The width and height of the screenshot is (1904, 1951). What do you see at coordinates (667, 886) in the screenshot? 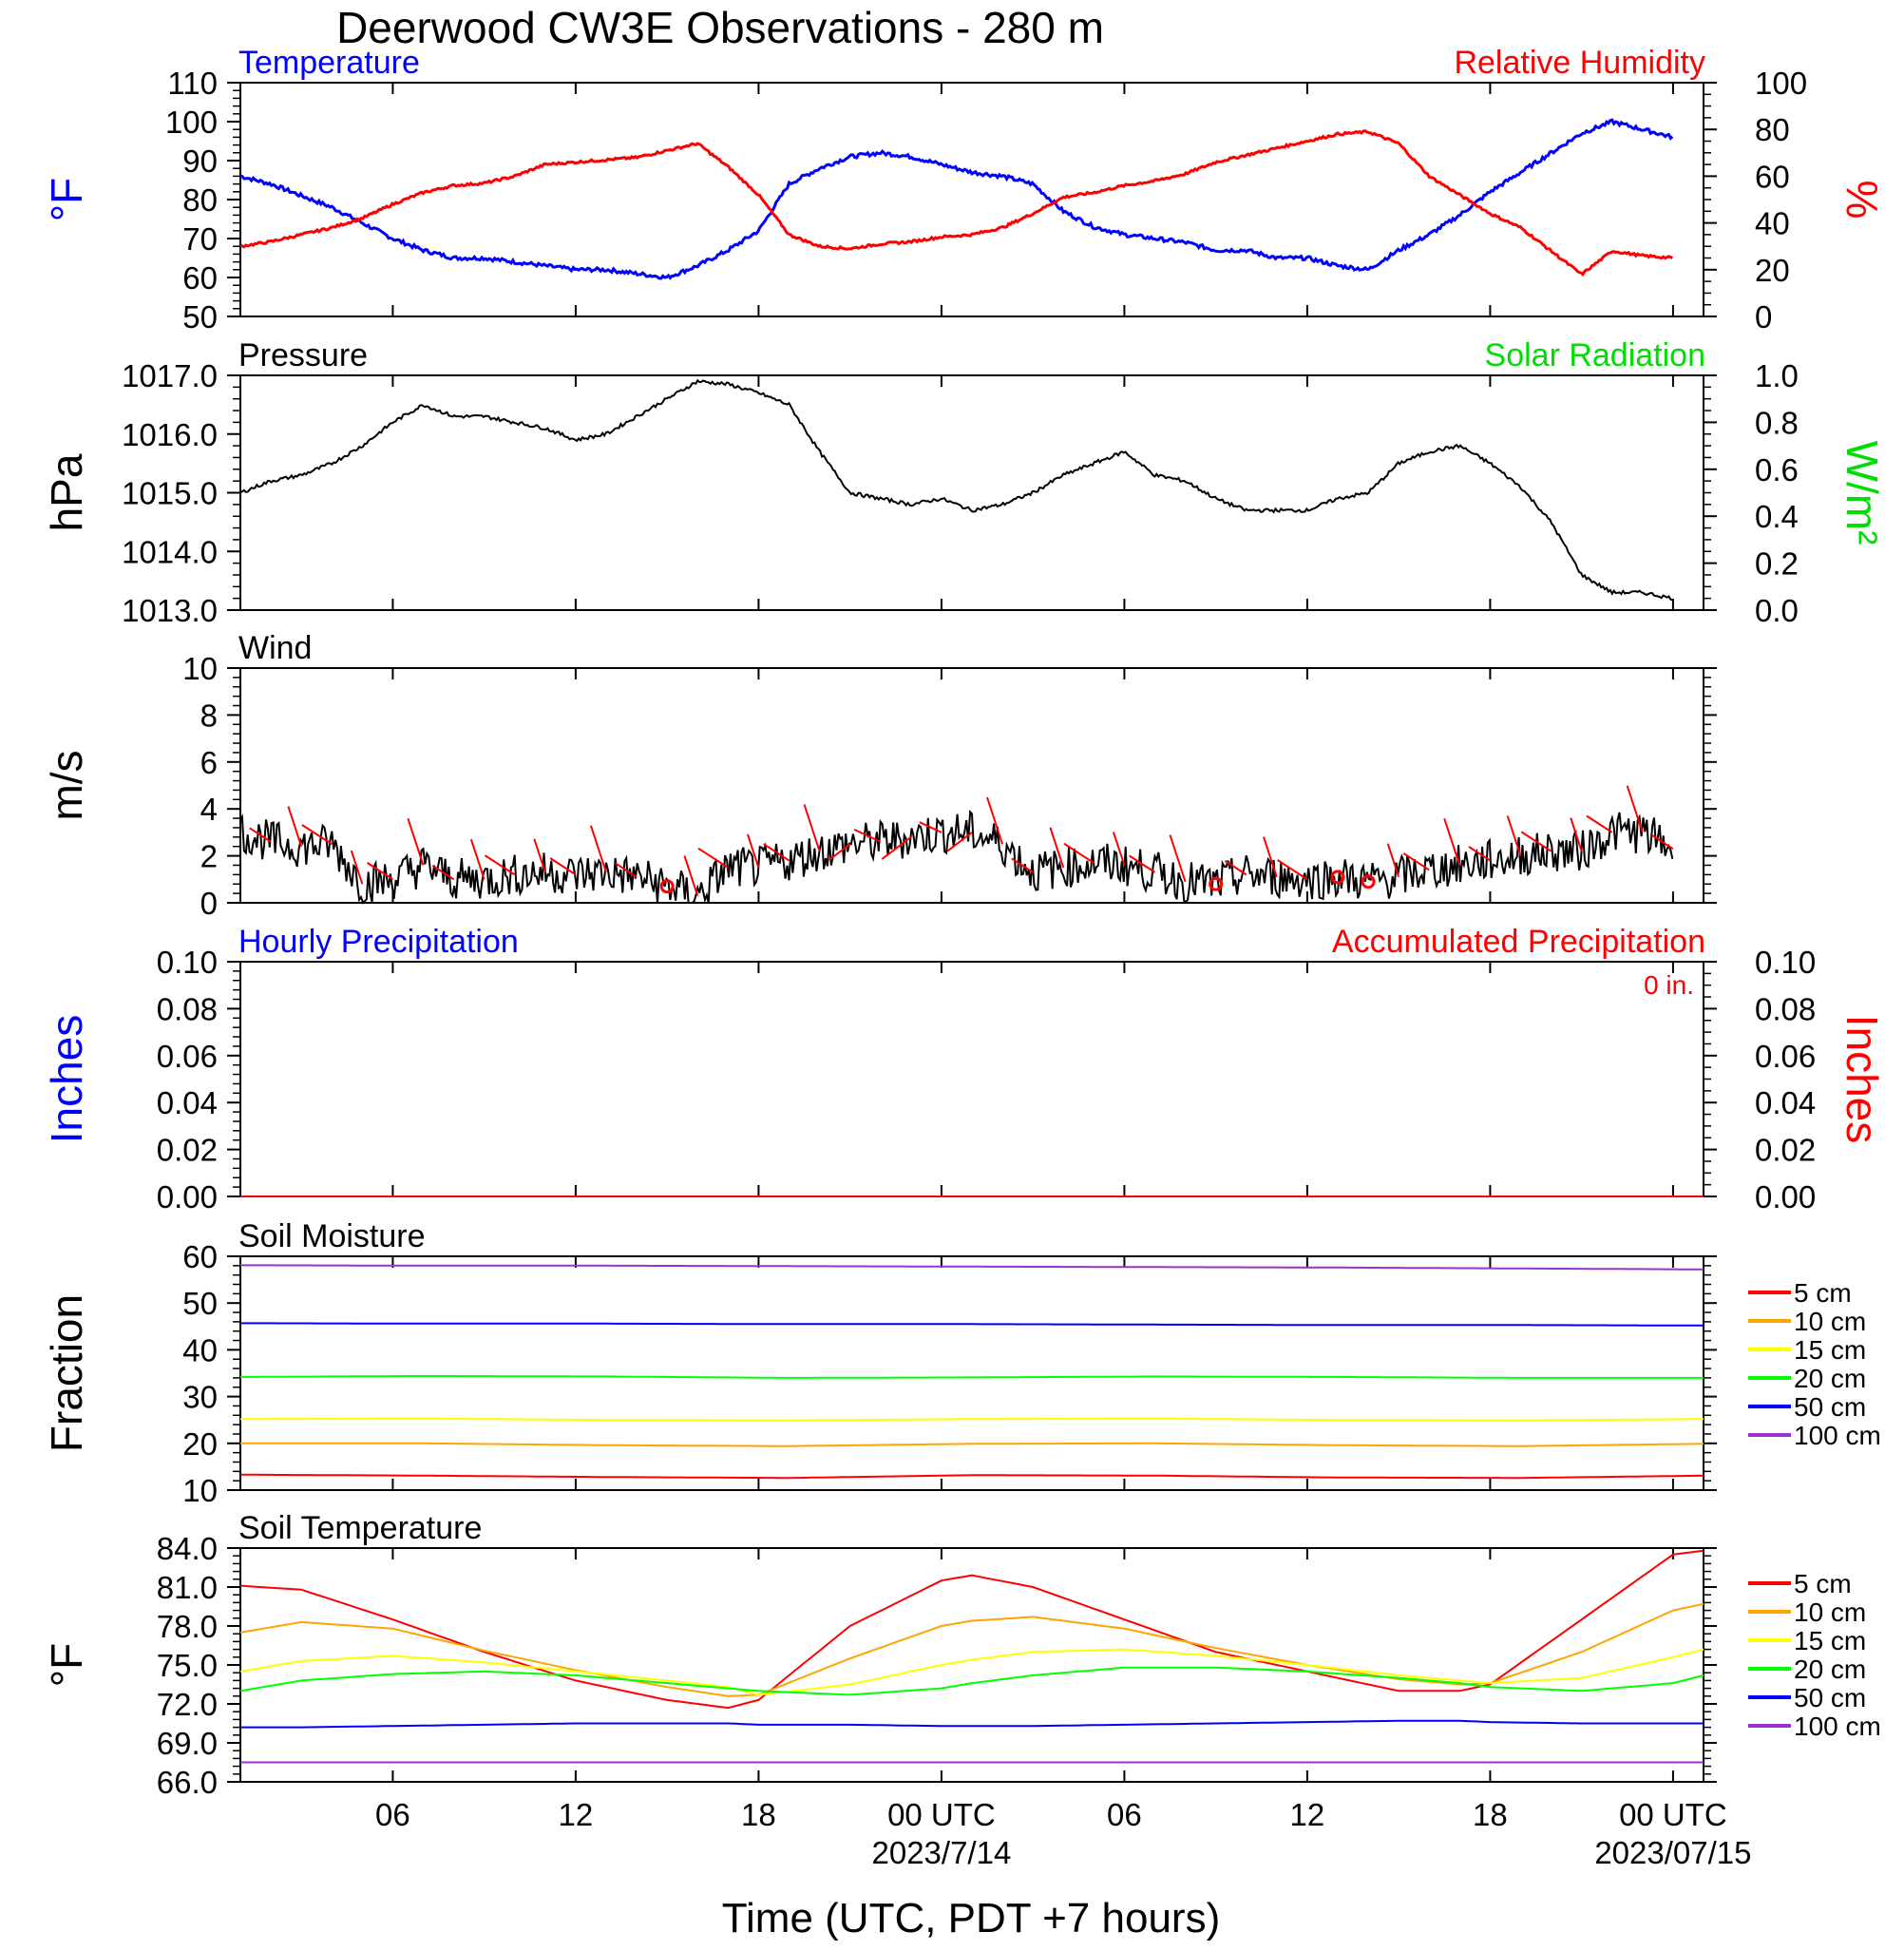
I see `calm-wind-circle` at bounding box center [667, 886].